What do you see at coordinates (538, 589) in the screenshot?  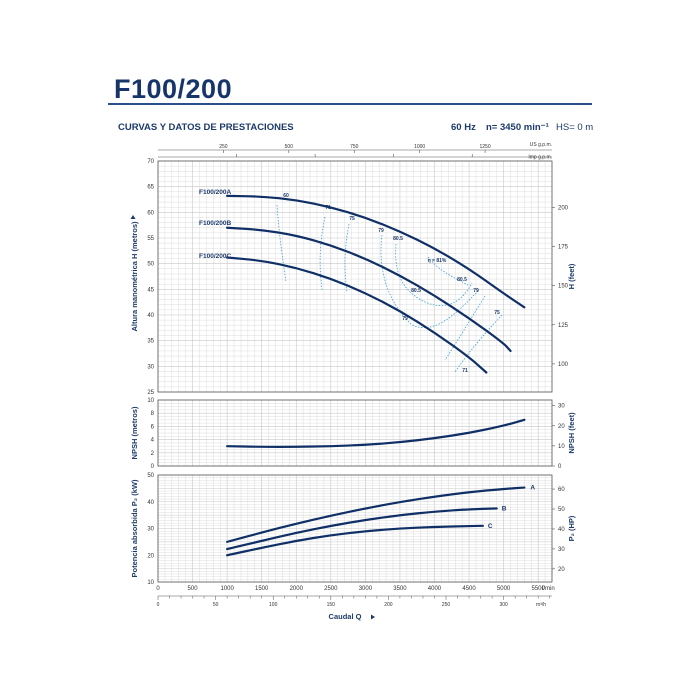 I see `x-tick-label: 5500` at bounding box center [538, 589].